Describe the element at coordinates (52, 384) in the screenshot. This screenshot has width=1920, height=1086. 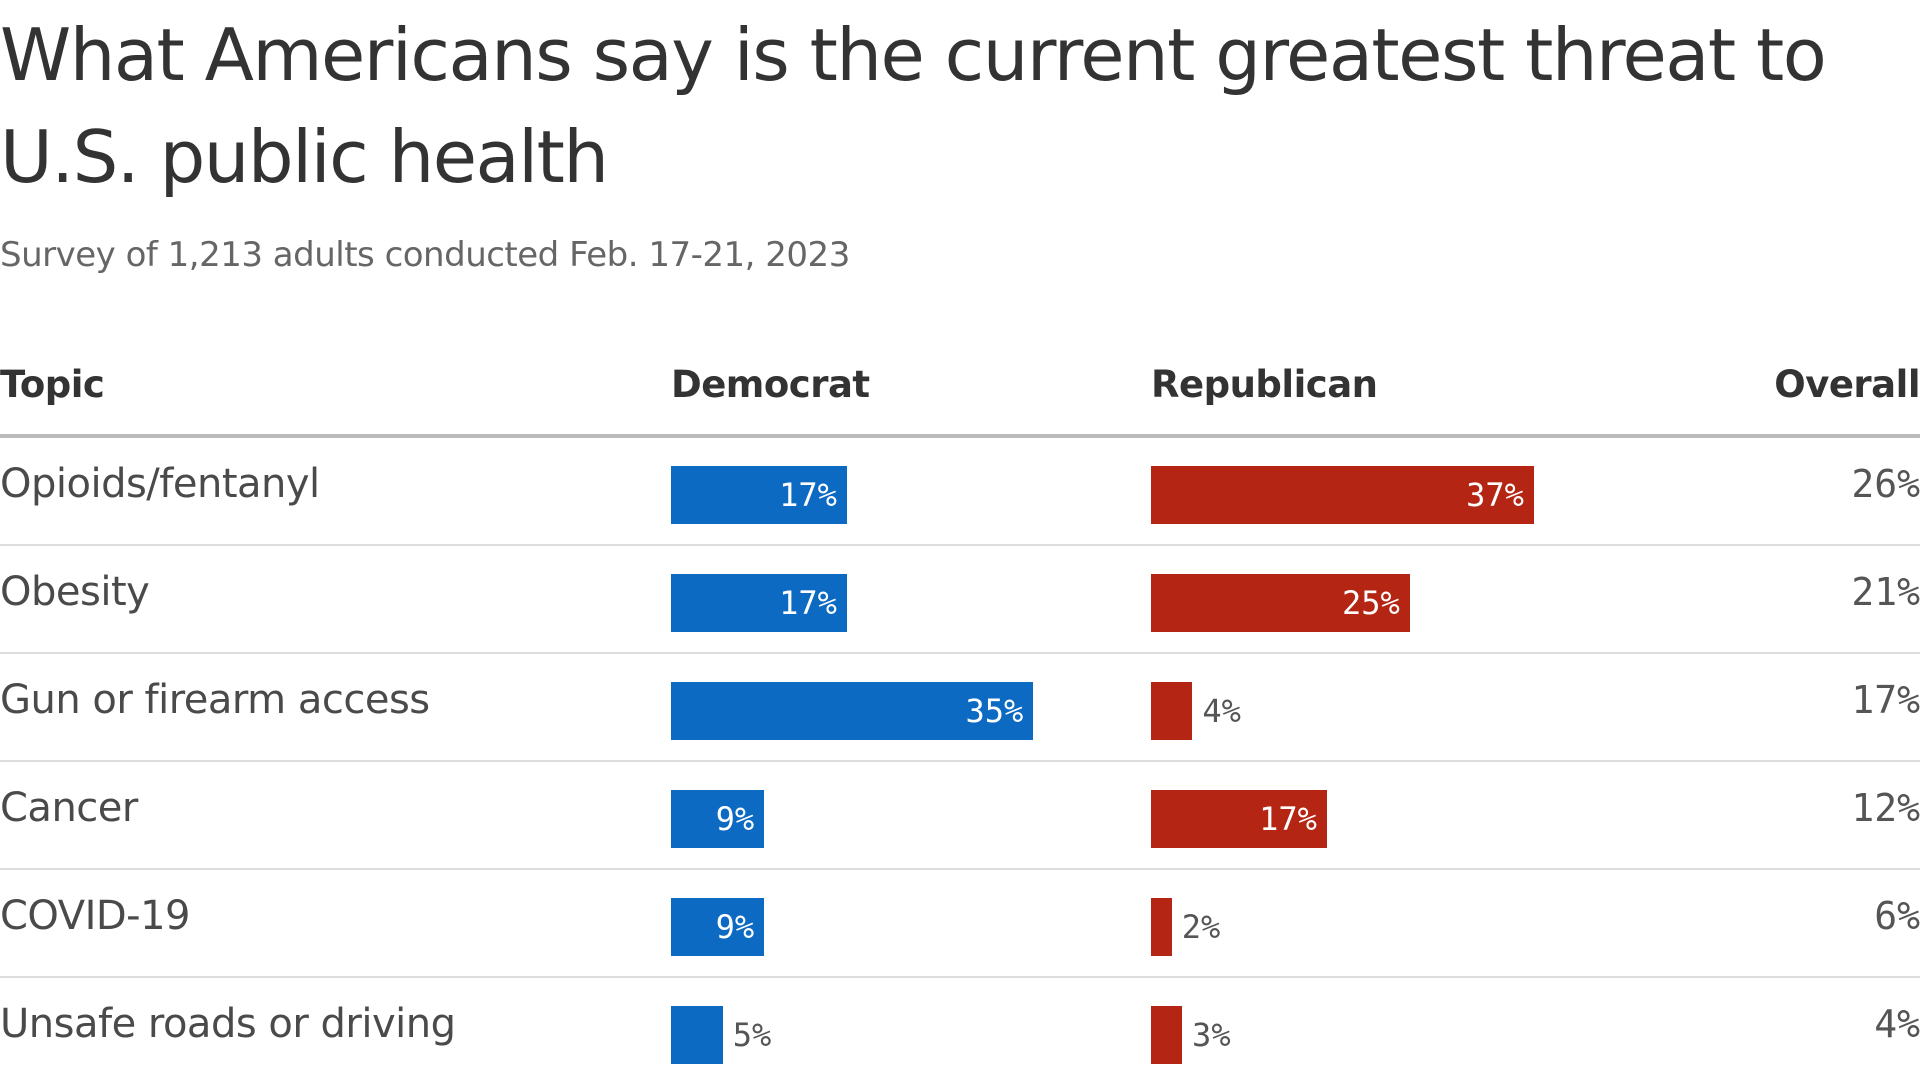
I see `column-header-topic: Topic` at that location.